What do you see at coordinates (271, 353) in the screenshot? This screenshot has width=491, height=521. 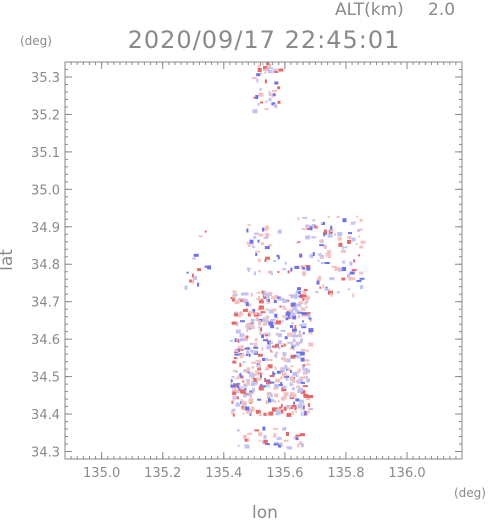 I see `main-body` at bounding box center [271, 353].